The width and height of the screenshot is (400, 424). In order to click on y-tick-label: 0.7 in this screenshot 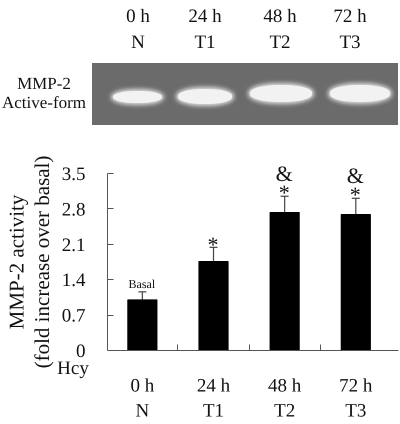, I will do `click(74, 316)`.